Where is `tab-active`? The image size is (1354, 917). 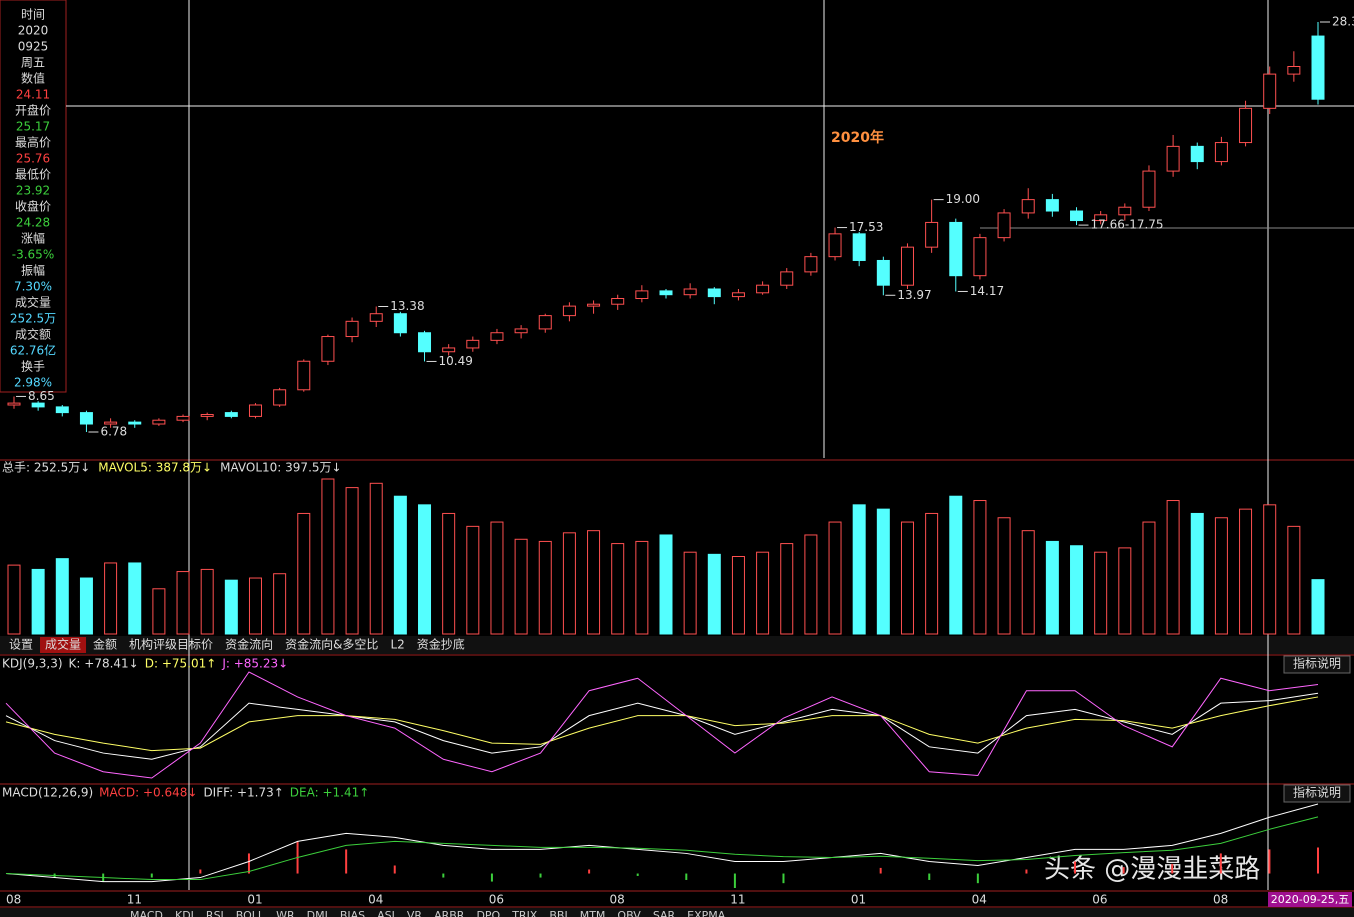
tab-active is located at coordinates (63, 645).